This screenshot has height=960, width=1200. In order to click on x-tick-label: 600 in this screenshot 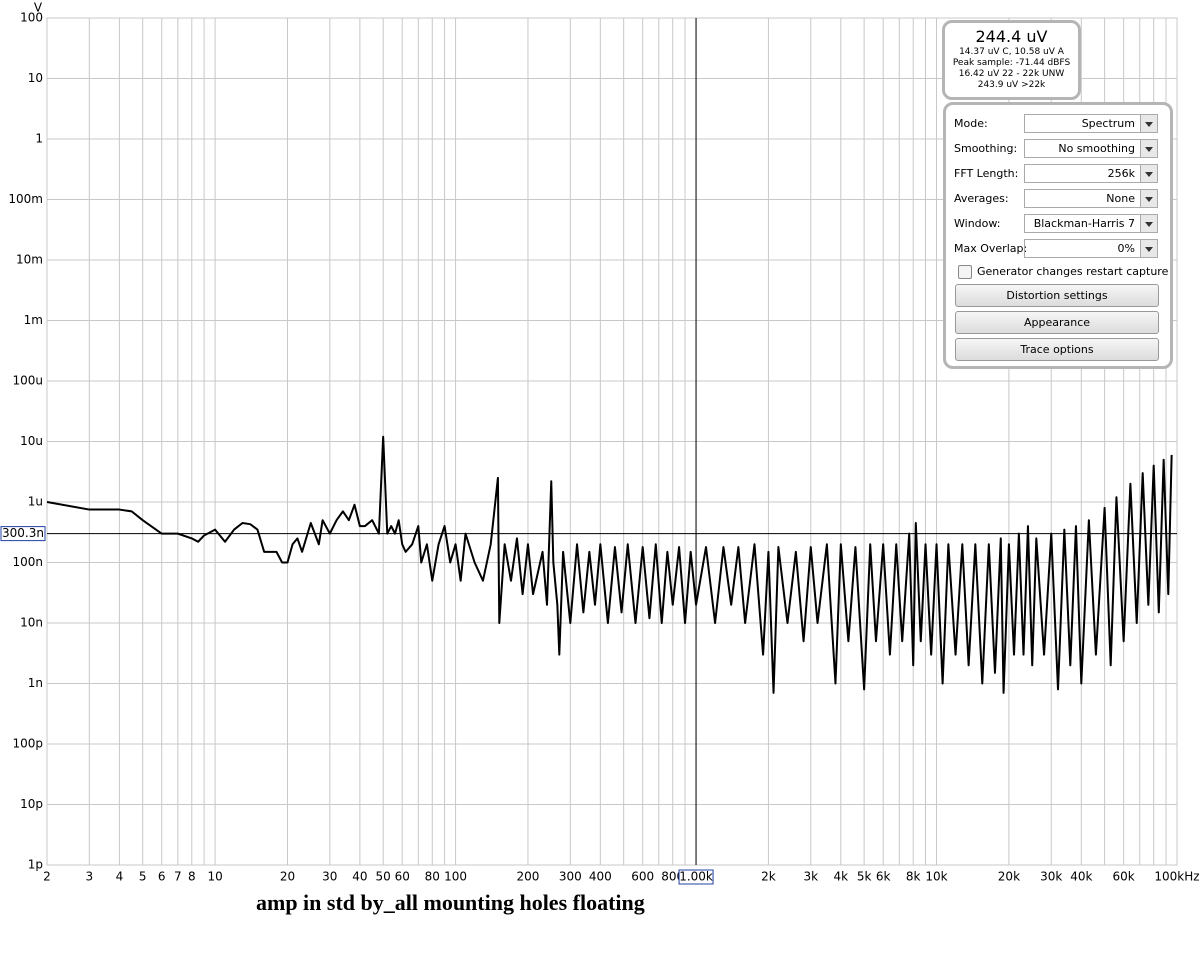, I will do `click(642, 877)`.